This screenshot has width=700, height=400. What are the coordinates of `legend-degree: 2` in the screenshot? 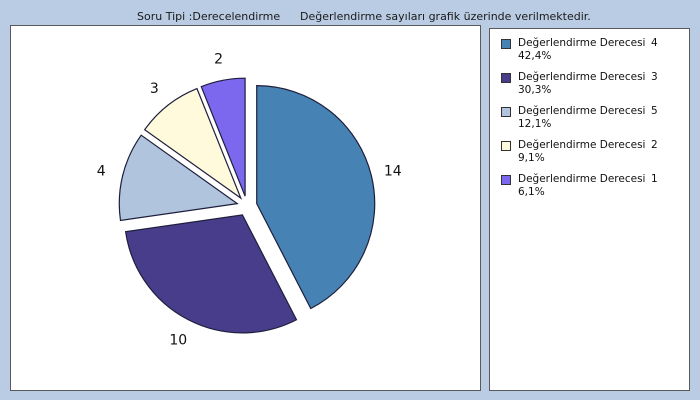 It's located at (654, 145).